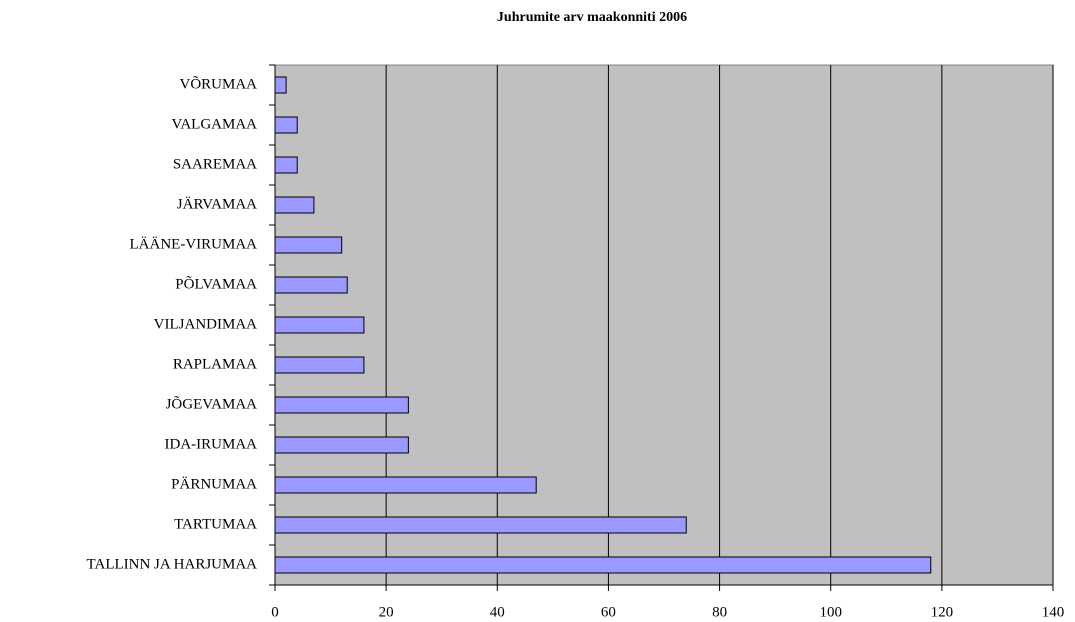 The height and width of the screenshot is (622, 1075). What do you see at coordinates (216, 283) in the screenshot?
I see `y-tick-label: PÕLVAMAA` at bounding box center [216, 283].